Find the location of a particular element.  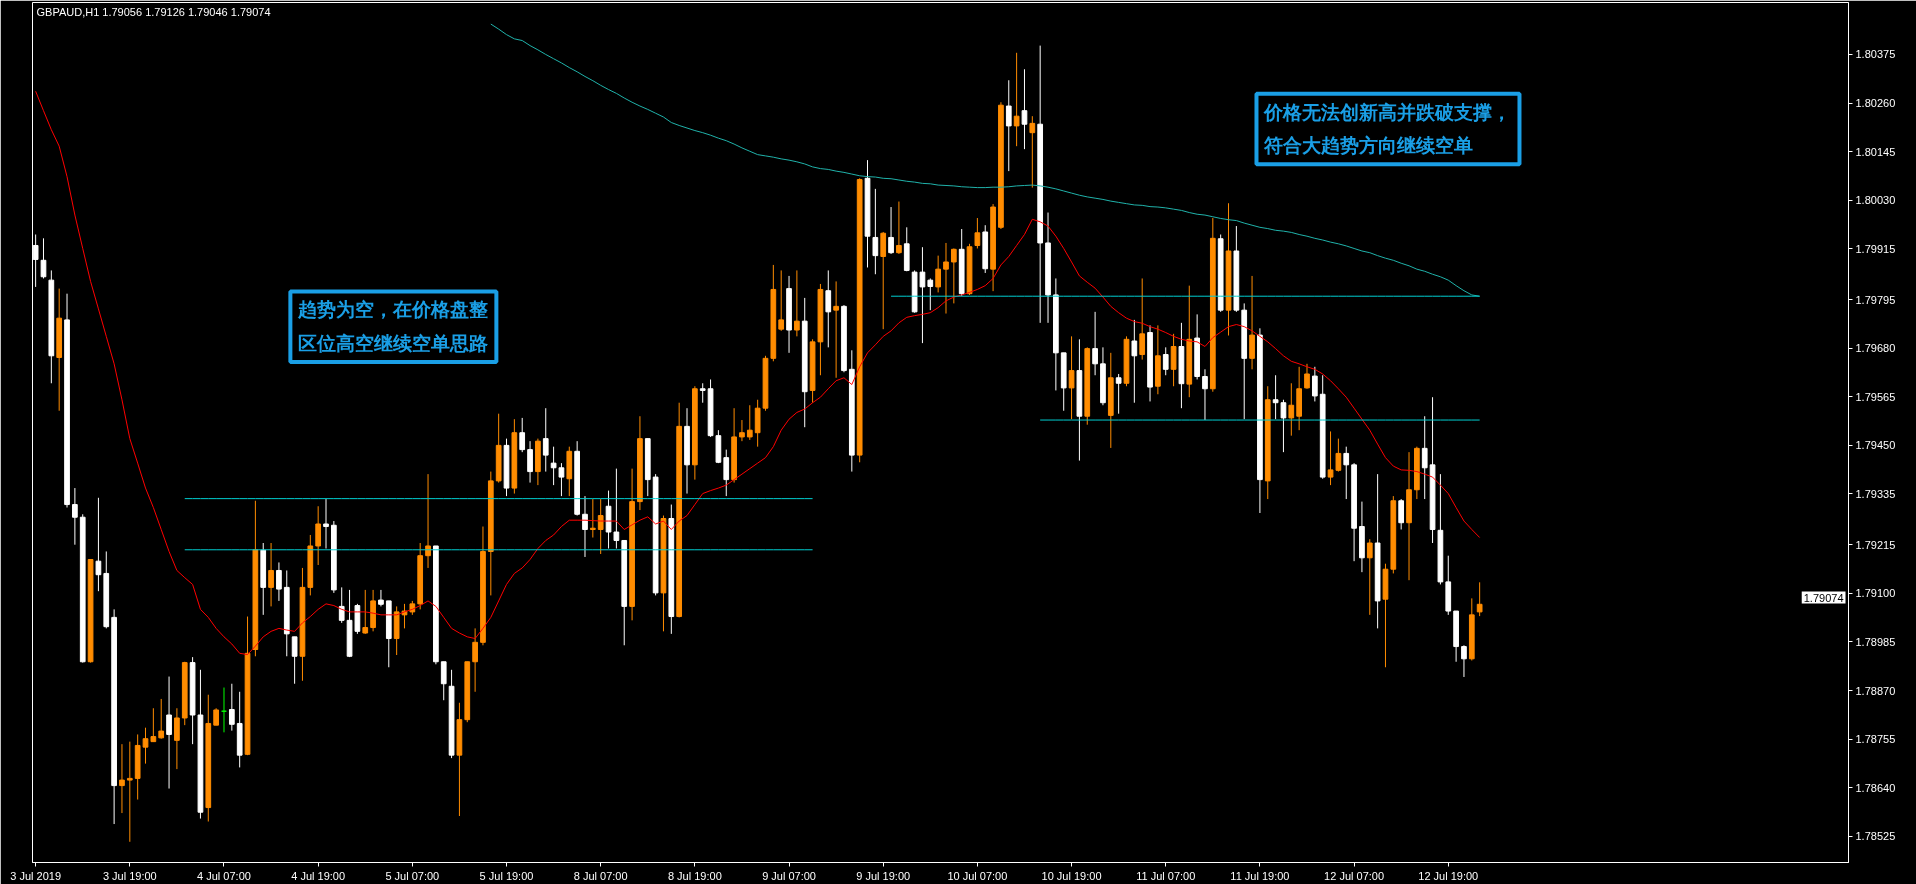

annotation: 价格无法创新高并跌破支撑，符合大趋势方向继续空单 is located at coordinates (1387, 129).